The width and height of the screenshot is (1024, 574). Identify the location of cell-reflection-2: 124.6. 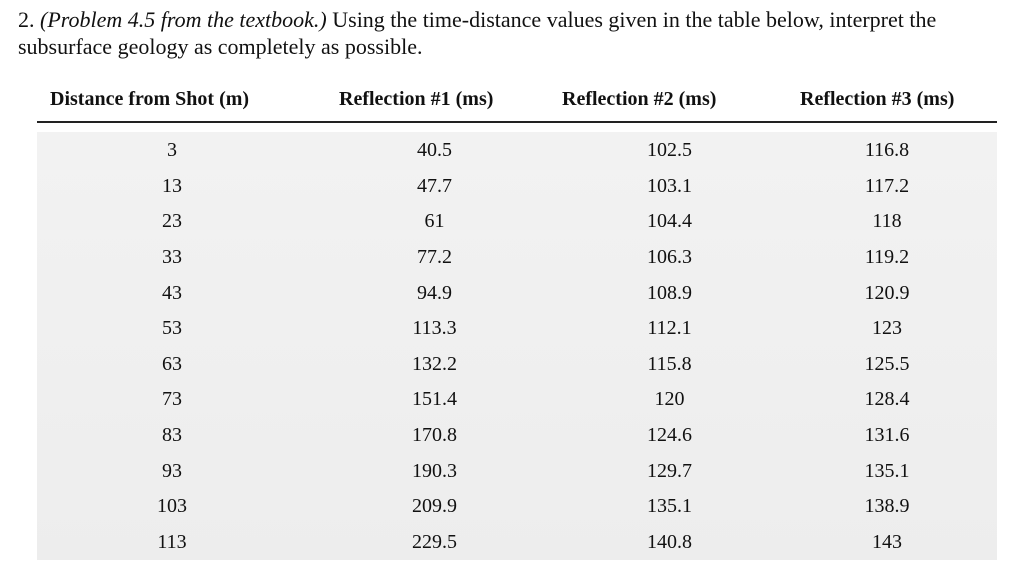
(669, 435).